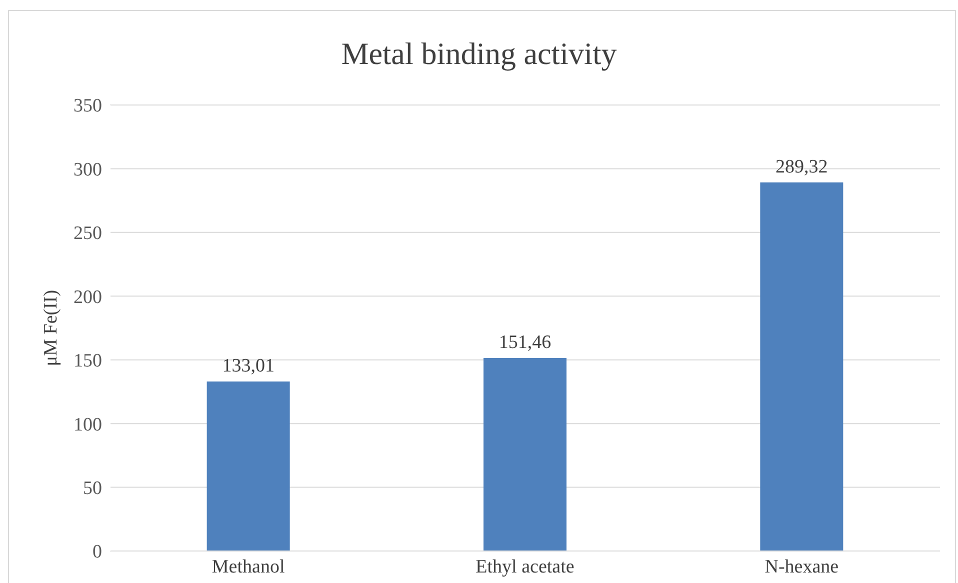 This screenshot has height=583, width=958. What do you see at coordinates (88, 361) in the screenshot?
I see `y-tick-label: 150` at bounding box center [88, 361].